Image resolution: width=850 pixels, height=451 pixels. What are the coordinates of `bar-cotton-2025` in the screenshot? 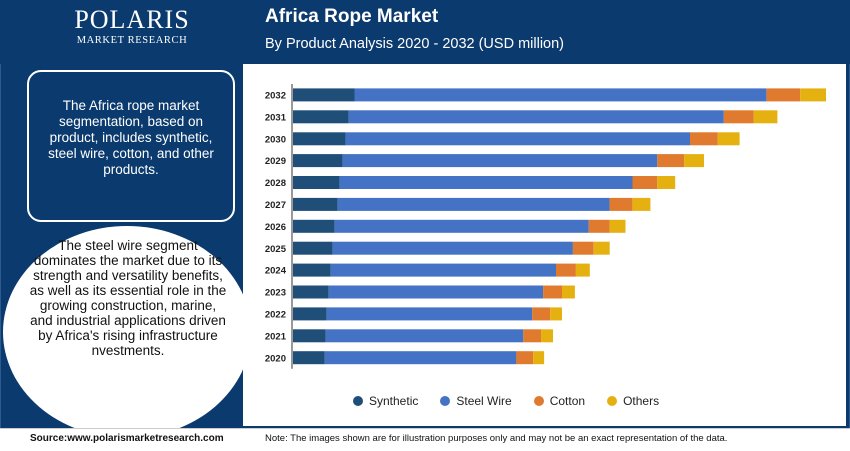 It's located at (583, 248).